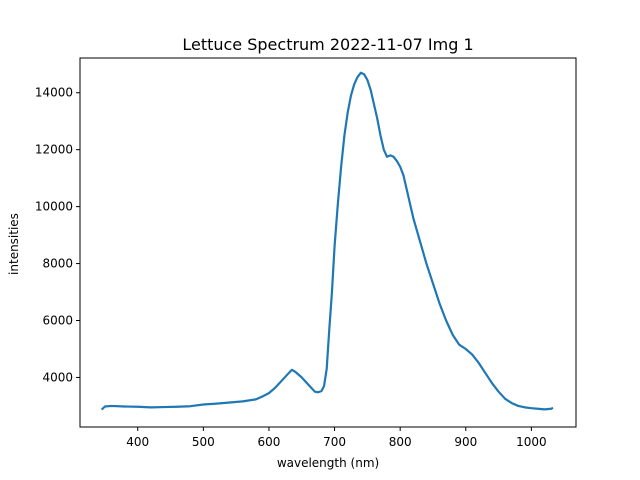 The height and width of the screenshot is (480, 640). I want to click on y-axis: 4000 6000 8000 10000 12000 14000, so click(57, 235).